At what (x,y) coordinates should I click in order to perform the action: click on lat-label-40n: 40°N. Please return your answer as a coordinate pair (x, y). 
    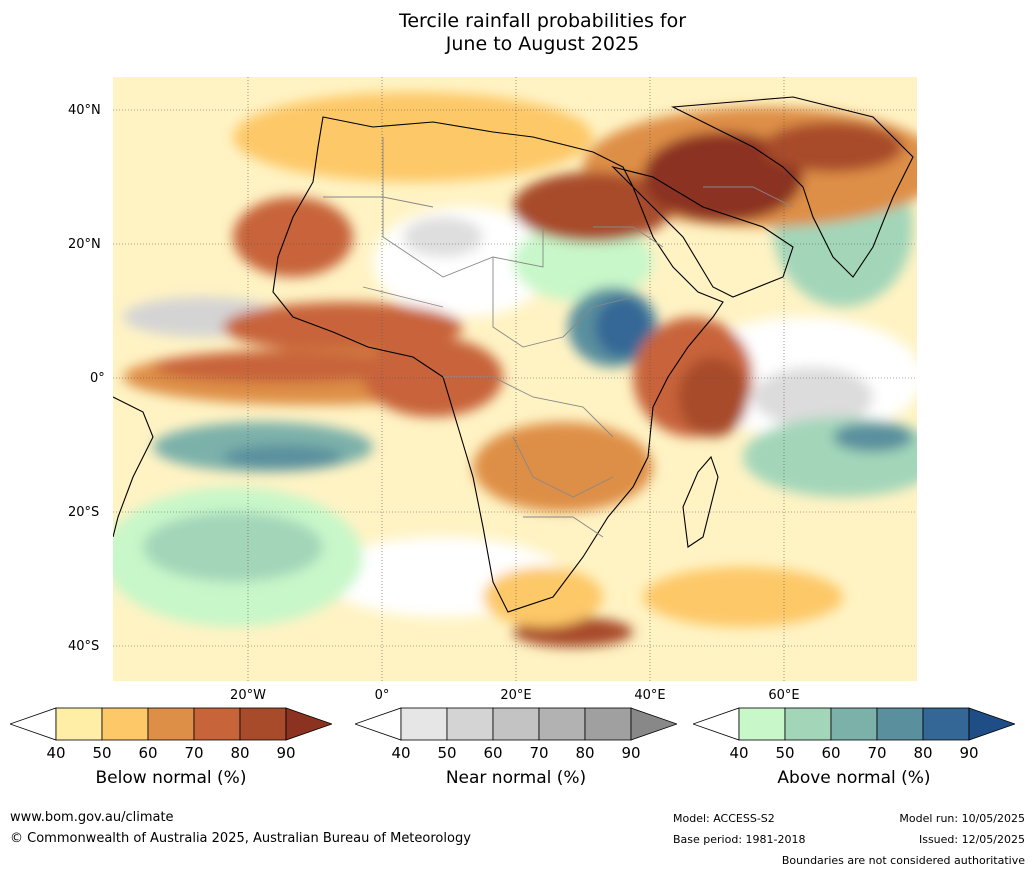
    Looking at the image, I should click on (84, 110).